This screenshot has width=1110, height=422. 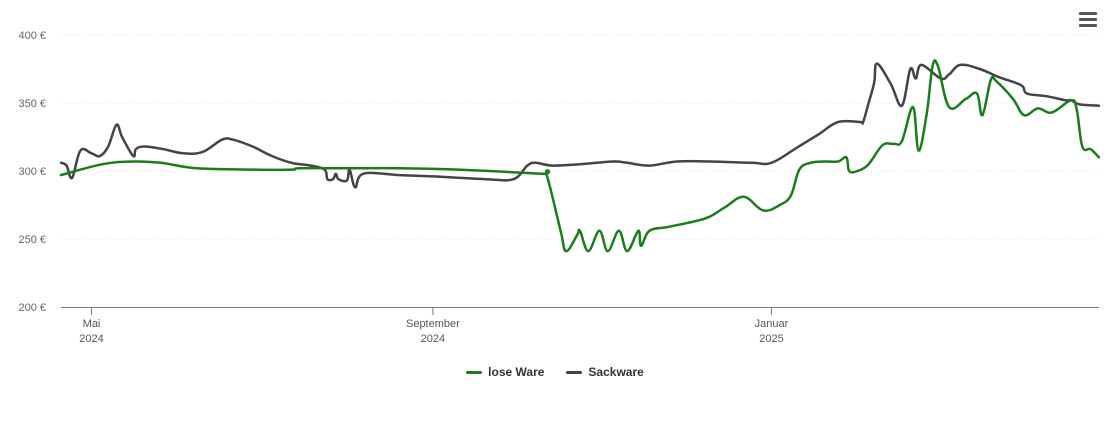 What do you see at coordinates (474, 372) in the screenshot?
I see `legend-swatch-lose-ware` at bounding box center [474, 372].